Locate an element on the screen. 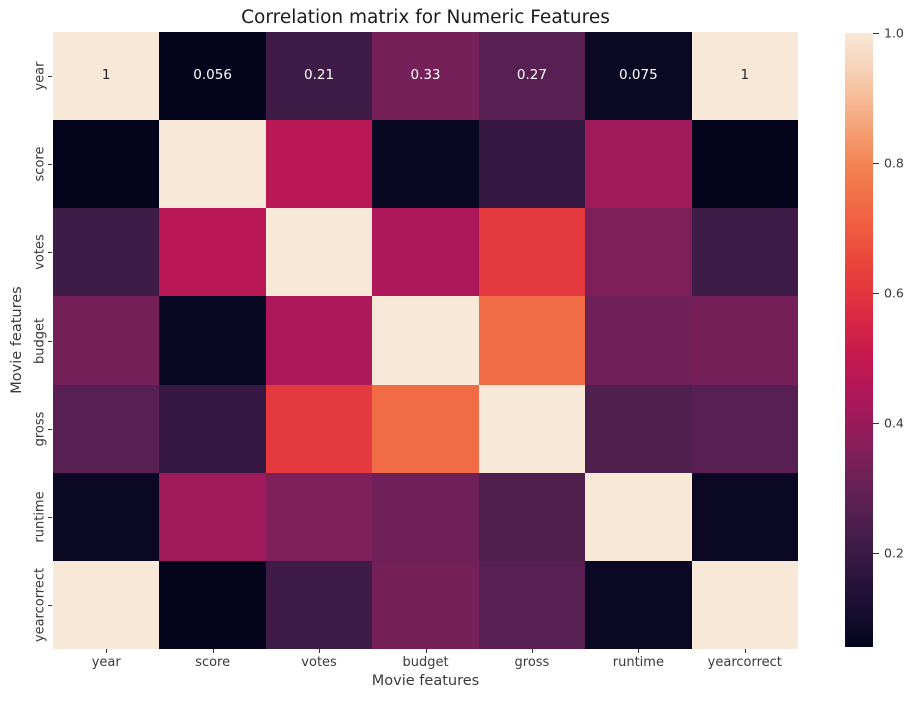  y-tick-label: gross is located at coordinates (40, 429).